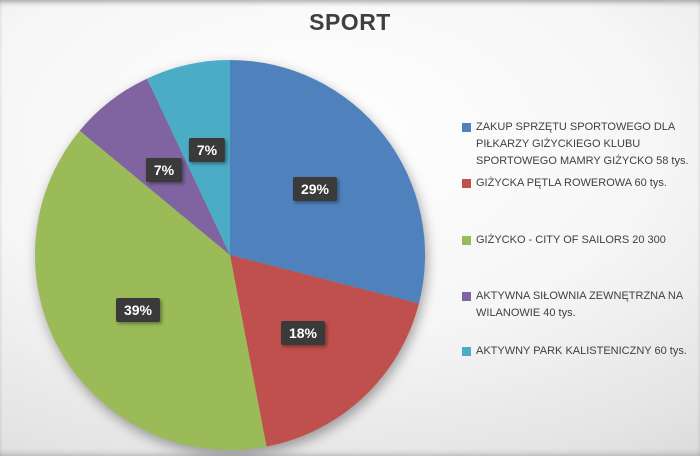  Describe the element at coordinates (303, 333) in the screenshot. I see `percent-label: 18%` at that location.